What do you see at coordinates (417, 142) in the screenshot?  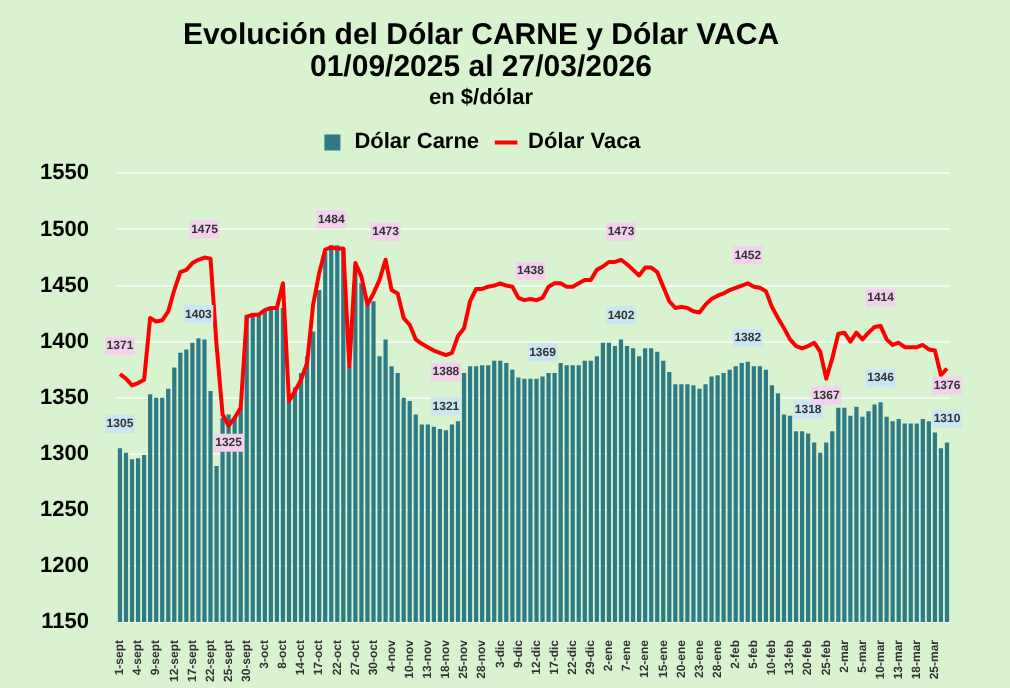 I see `legend-label: Dólar Carne` at bounding box center [417, 142].